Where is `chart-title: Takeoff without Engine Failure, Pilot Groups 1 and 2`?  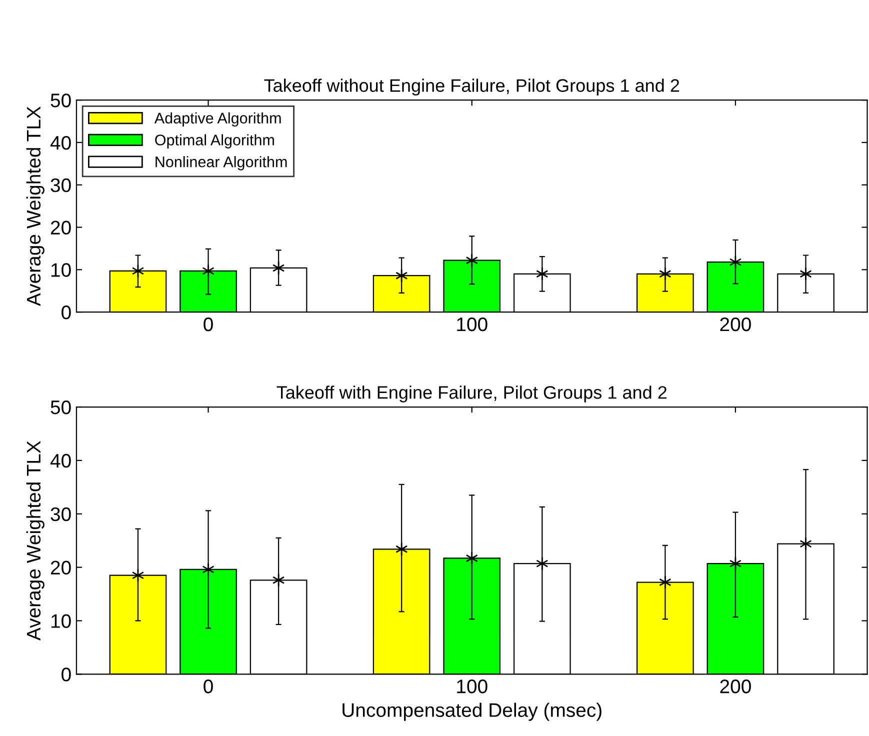
chart-title: Takeoff without Engine Failure, Pilot Groups 1 and 2 is located at coordinates (472, 87).